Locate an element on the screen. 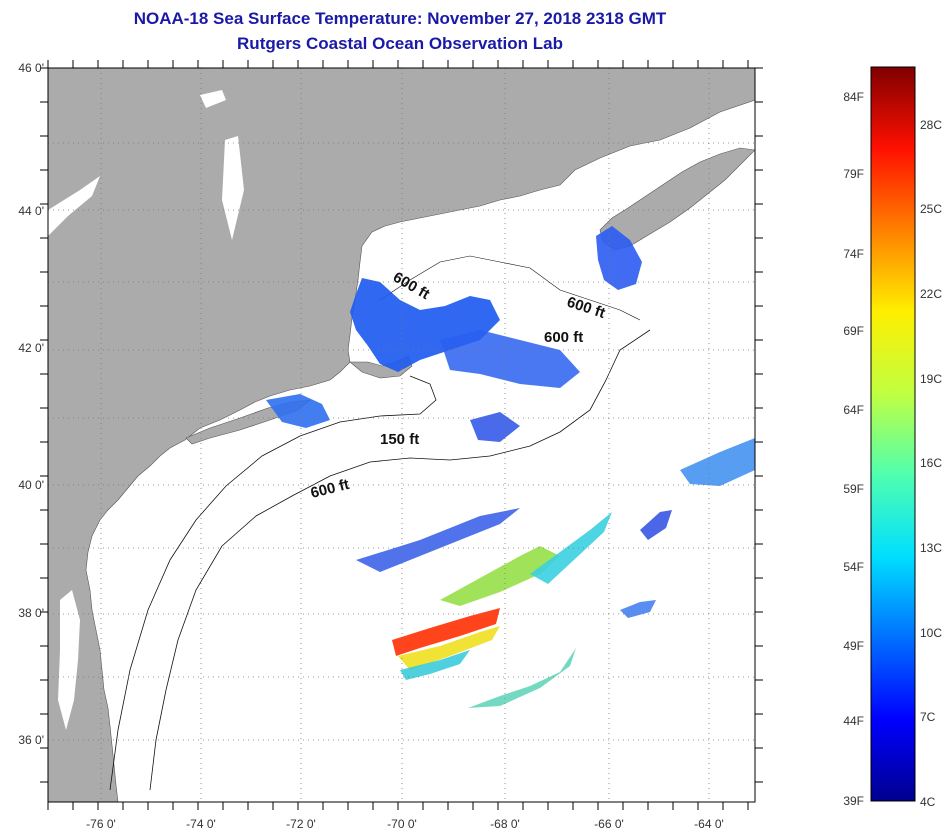  contour-label: 150 ft is located at coordinates (399, 439).